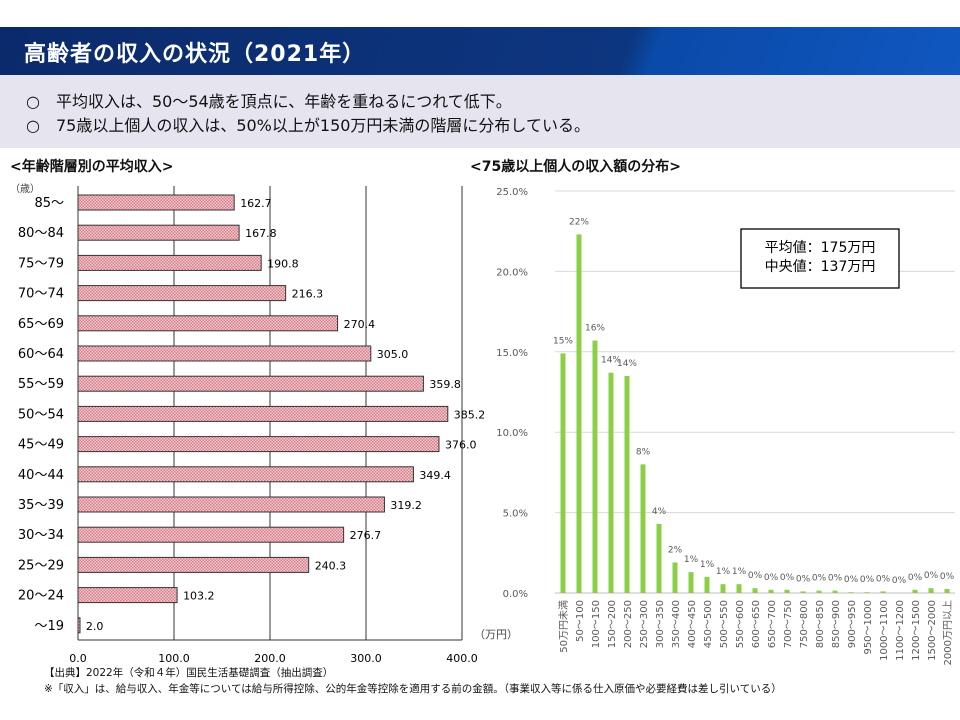 The image size is (960, 720). What do you see at coordinates (772, 624) in the screenshot?
I see `x-tick-label: 650～700` at bounding box center [772, 624].